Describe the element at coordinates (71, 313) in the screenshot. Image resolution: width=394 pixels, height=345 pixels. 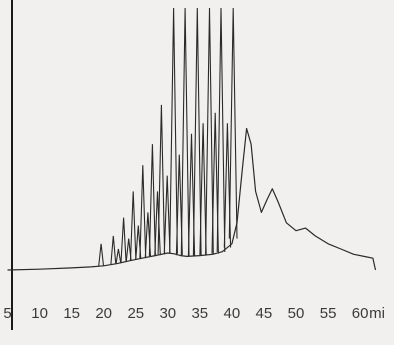
I see `x-tick-label: 15` at that location.